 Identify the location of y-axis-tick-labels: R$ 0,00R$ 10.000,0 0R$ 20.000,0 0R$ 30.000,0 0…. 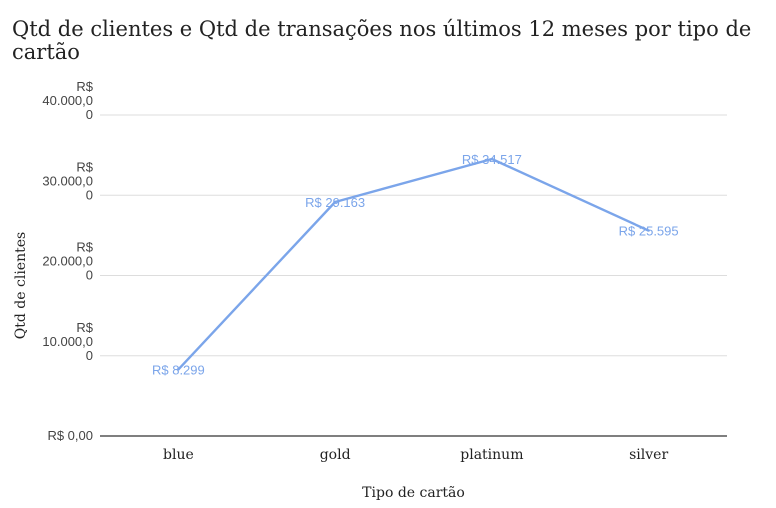
(67, 261).